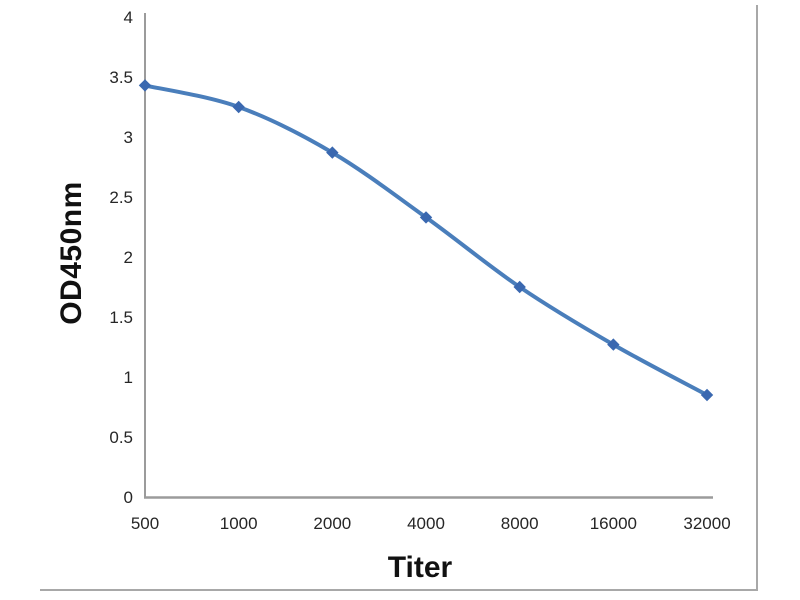 This screenshot has height=600, width=800. What do you see at coordinates (520, 523) in the screenshot?
I see `x-tick-label: 8000` at bounding box center [520, 523].